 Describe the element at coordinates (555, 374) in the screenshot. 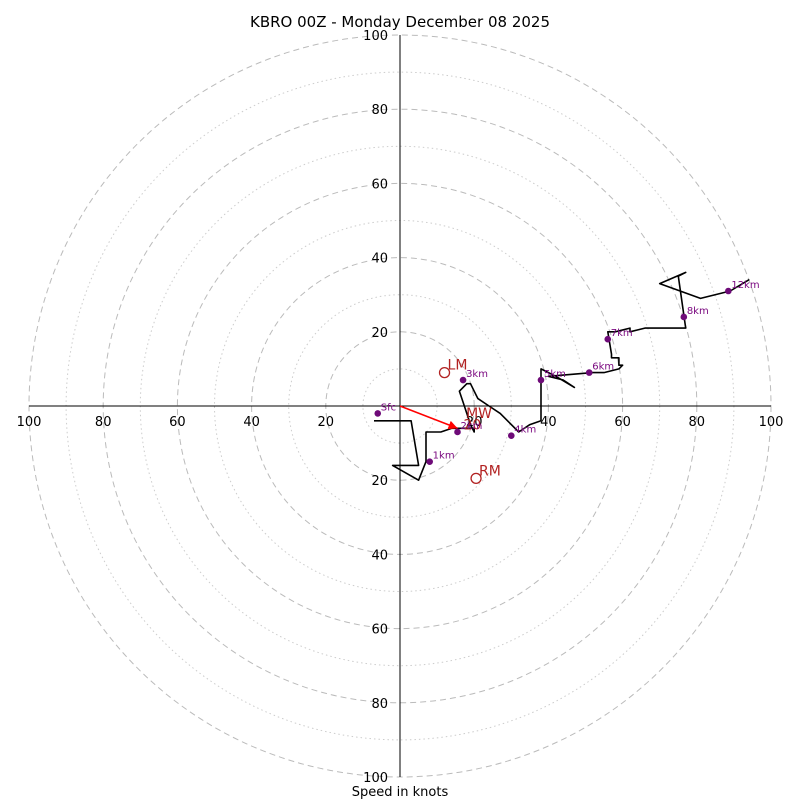

I see `height-marker-label: 5km` at that location.